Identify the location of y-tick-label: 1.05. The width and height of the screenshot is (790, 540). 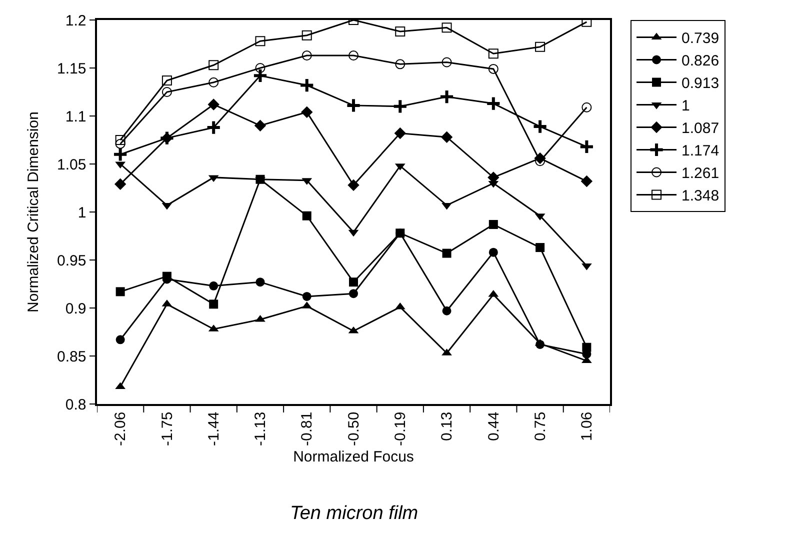
(71, 165).